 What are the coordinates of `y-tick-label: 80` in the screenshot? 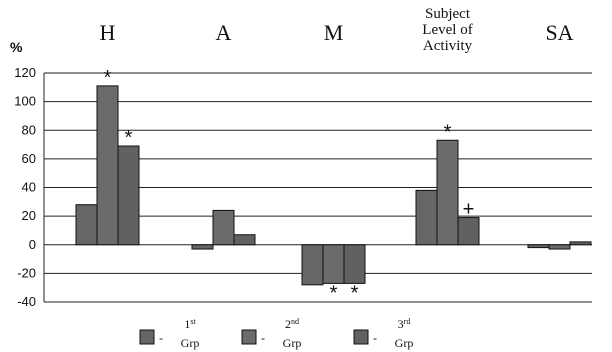 It's located at (29, 129).